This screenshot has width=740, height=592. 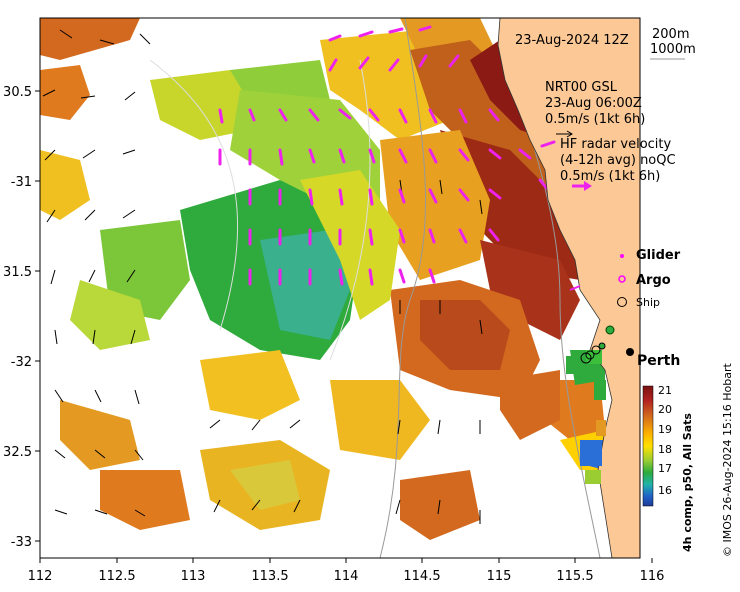 What do you see at coordinates (572, 40) in the screenshot?
I see `map-title: 23-Aug-2024 12Z` at bounding box center [572, 40].